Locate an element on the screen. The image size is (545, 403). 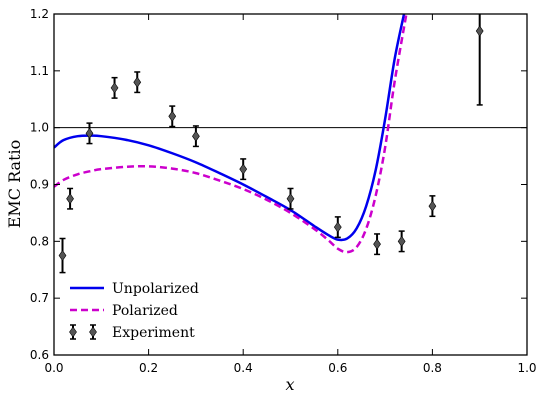
x-tick-label: 0.6 is located at coordinates (337, 368).